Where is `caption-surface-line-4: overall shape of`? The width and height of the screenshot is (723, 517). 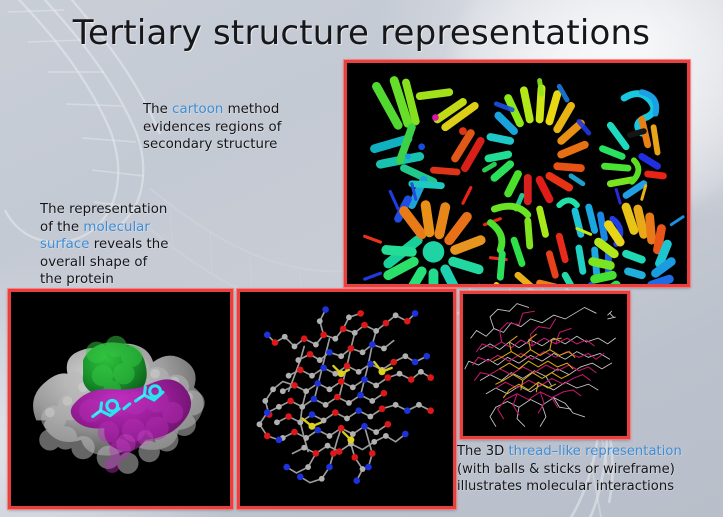 caption-surface-line-4: overall shape of is located at coordinates (94, 262).